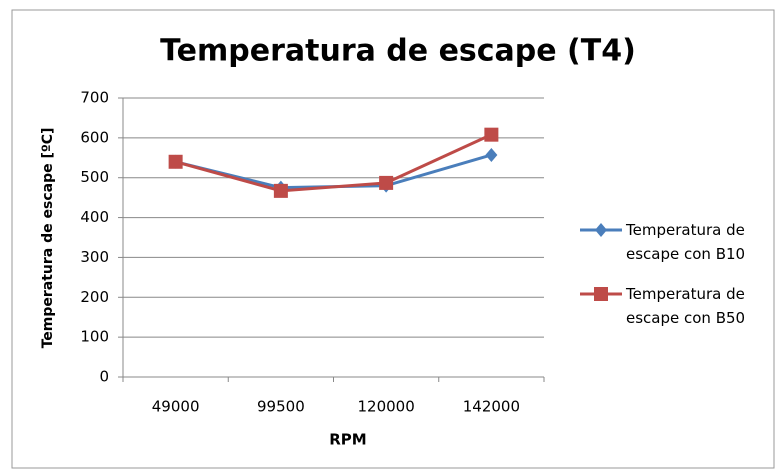 The width and height of the screenshot is (780, 474). I want to click on y-axis-label: Temperatura de escape [ºC], so click(48, 238).